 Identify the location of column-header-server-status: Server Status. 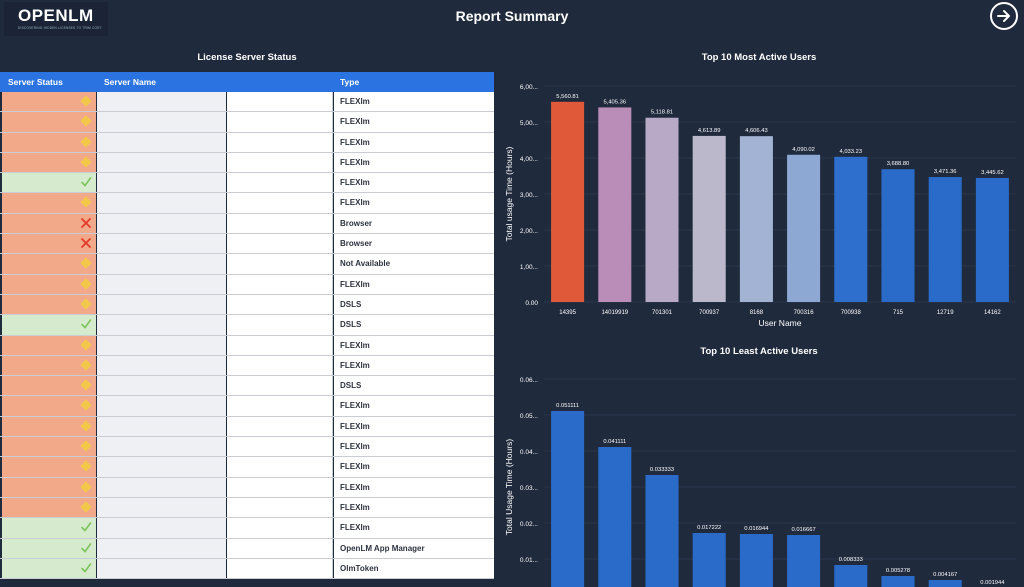
(35, 82).